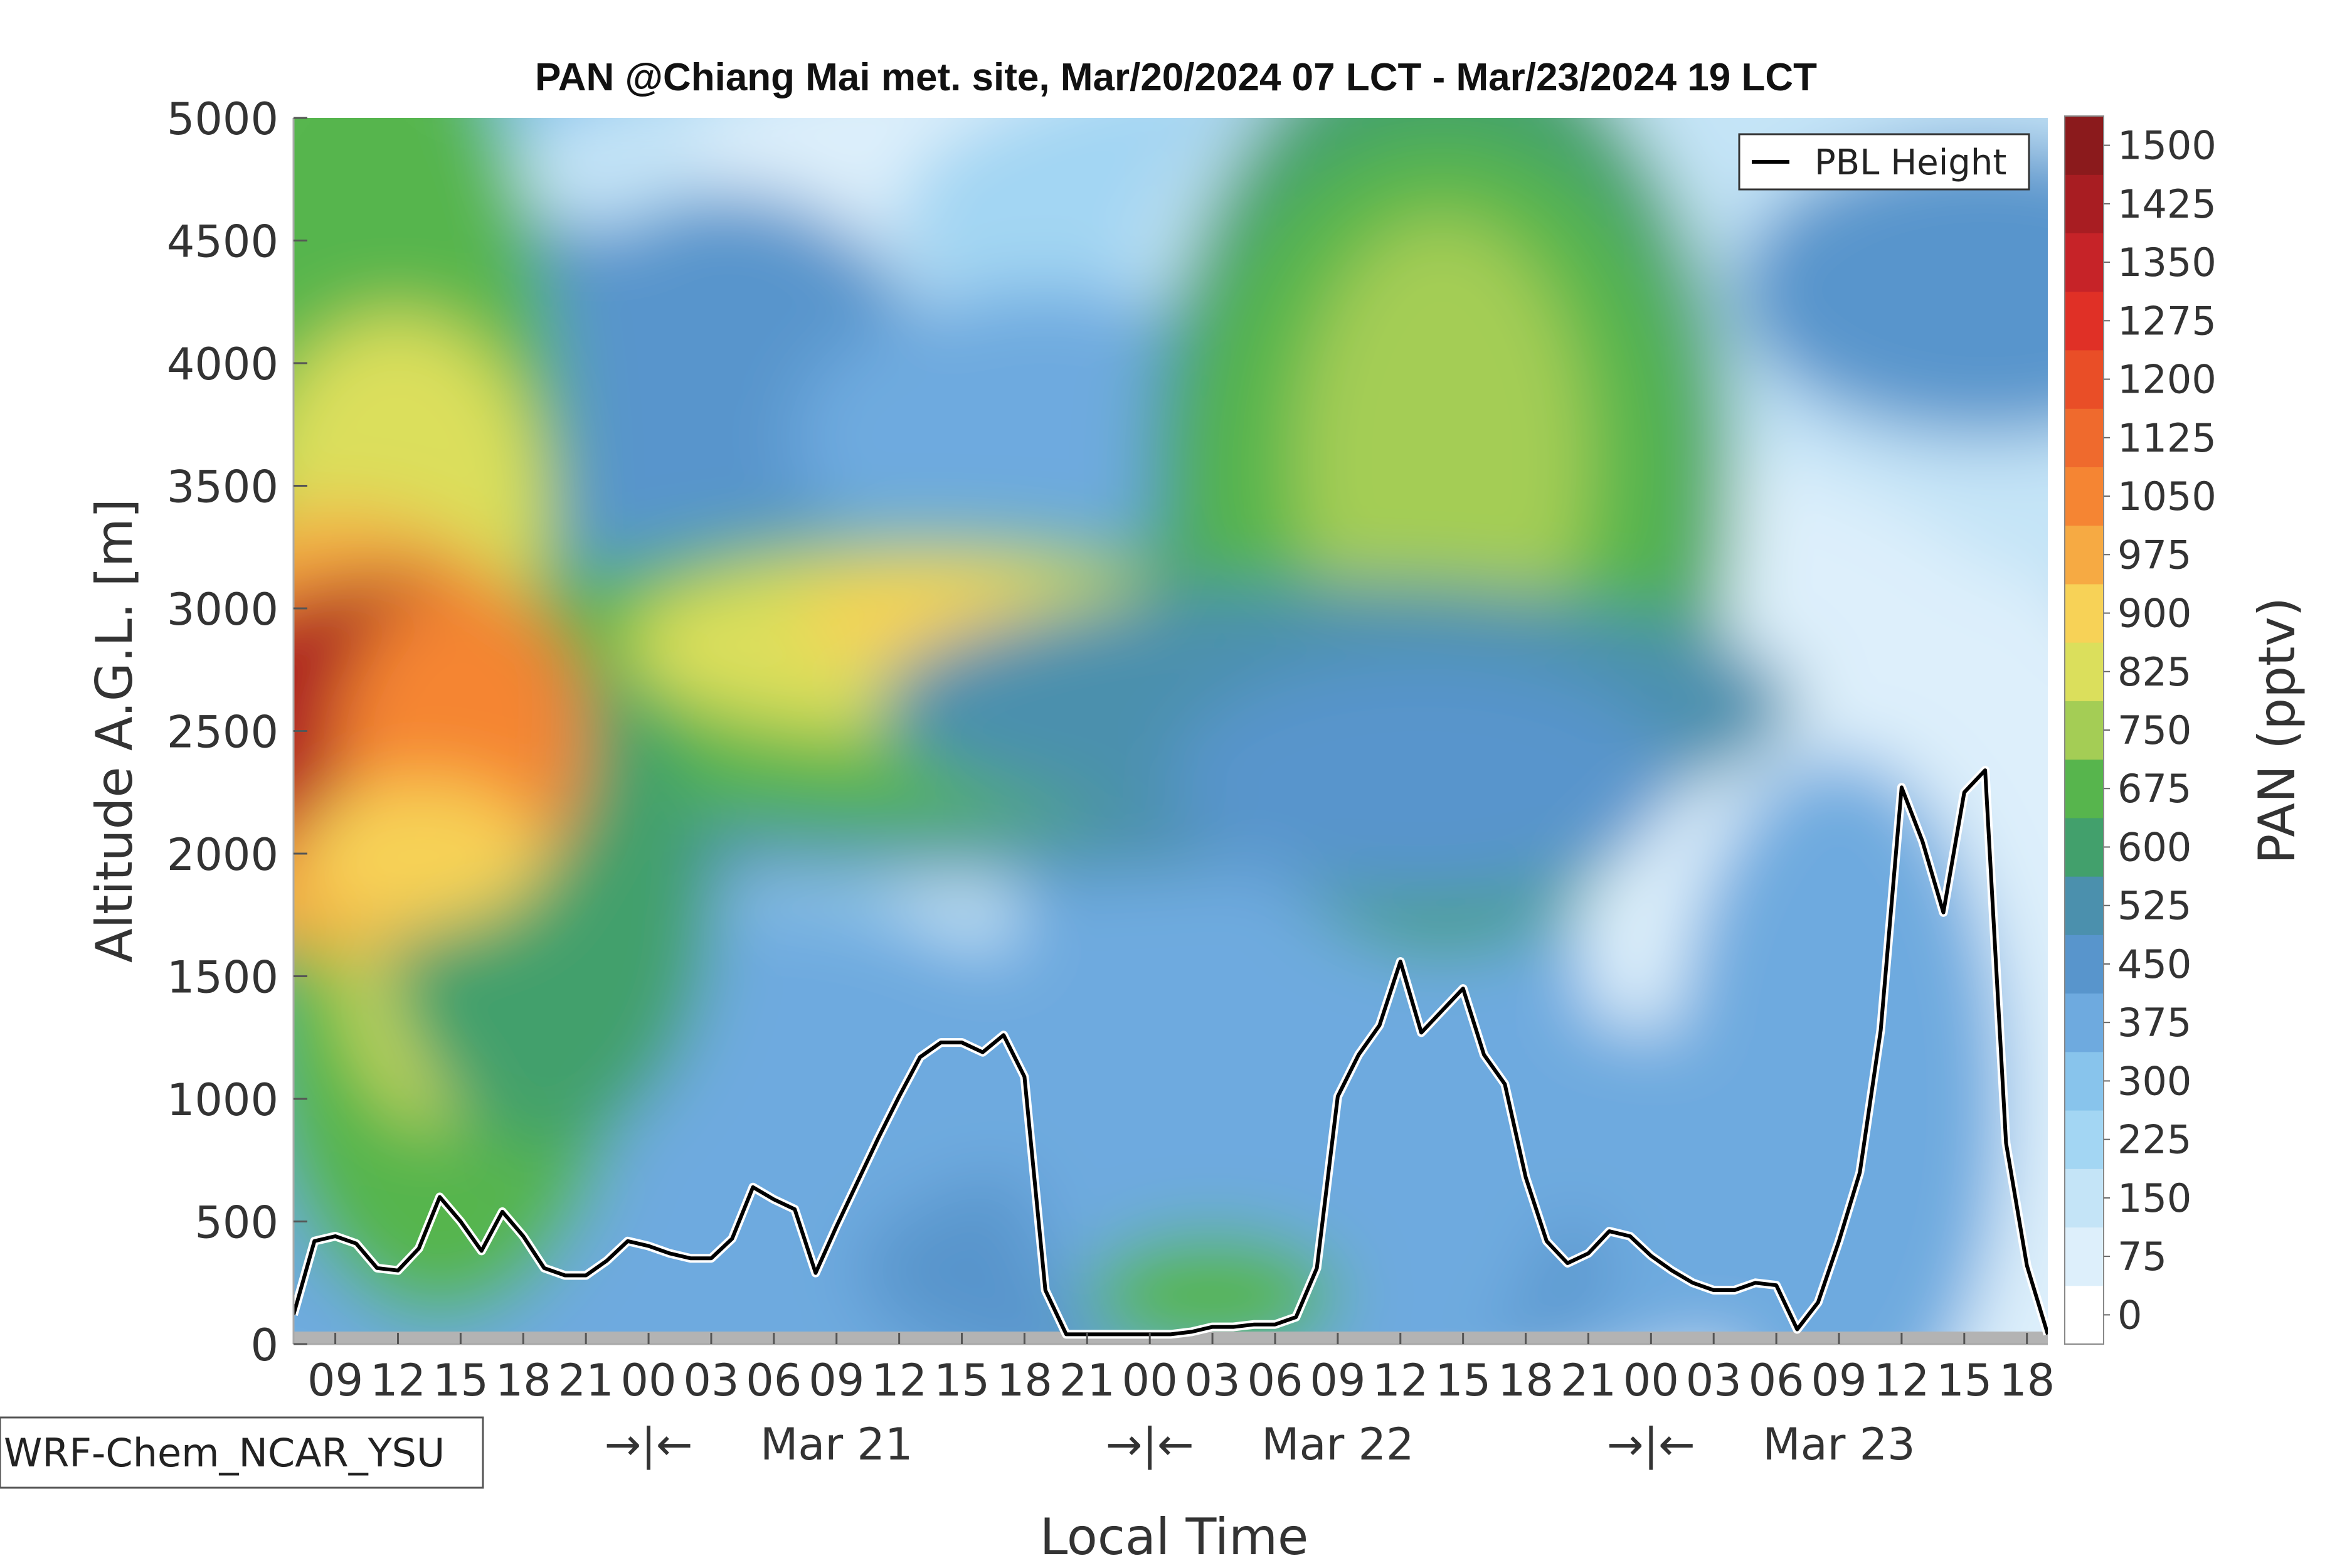 This screenshot has height=1568, width=2352. Describe the element at coordinates (1910, 162) in the screenshot. I see `legend-entry-pbl-height: PBL Height` at that location.